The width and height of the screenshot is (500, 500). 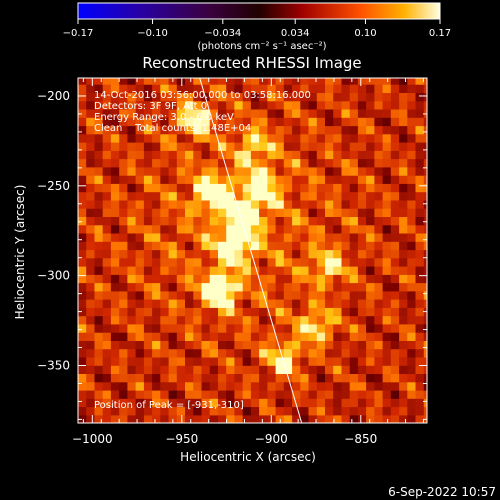 I want to click on colorbar-units: (photons cm⁻² s⁻¹ asec⁻²), so click(x=261, y=46).